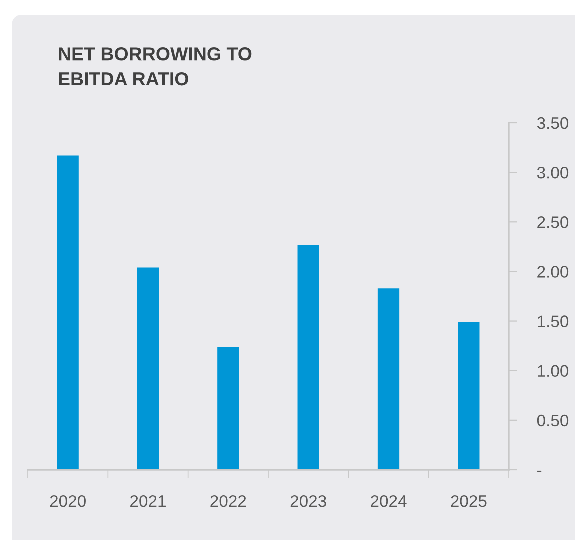 This screenshot has width=575, height=540. Describe the element at coordinates (553, 322) in the screenshot. I see `y-tick-label: 1.50` at that location.